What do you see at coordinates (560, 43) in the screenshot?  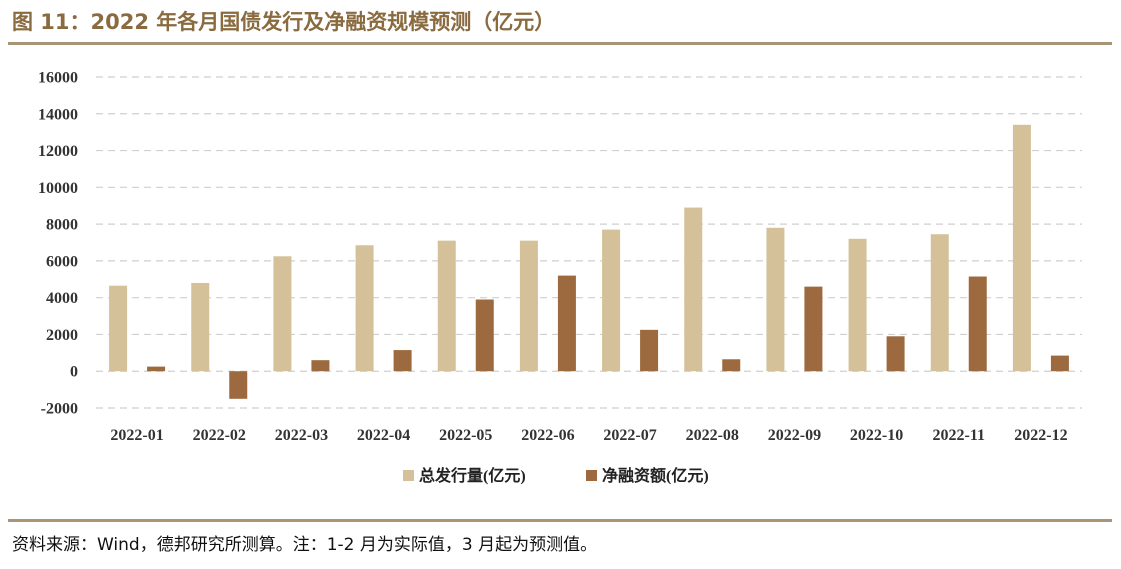 I see `top-divider` at bounding box center [560, 43].